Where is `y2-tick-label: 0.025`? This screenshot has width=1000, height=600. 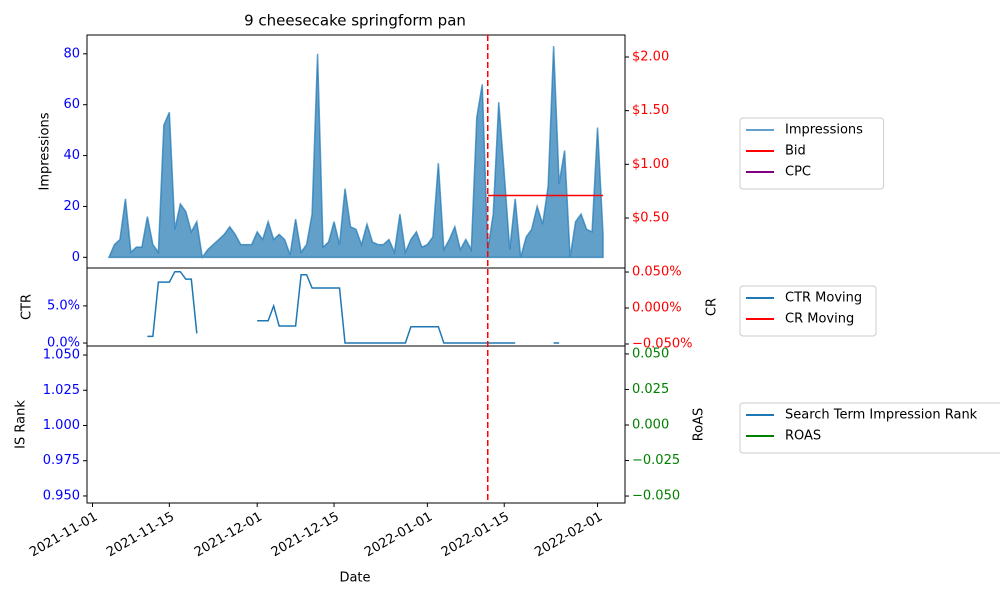 y2-tick-label: 0.025 is located at coordinates (650, 389).